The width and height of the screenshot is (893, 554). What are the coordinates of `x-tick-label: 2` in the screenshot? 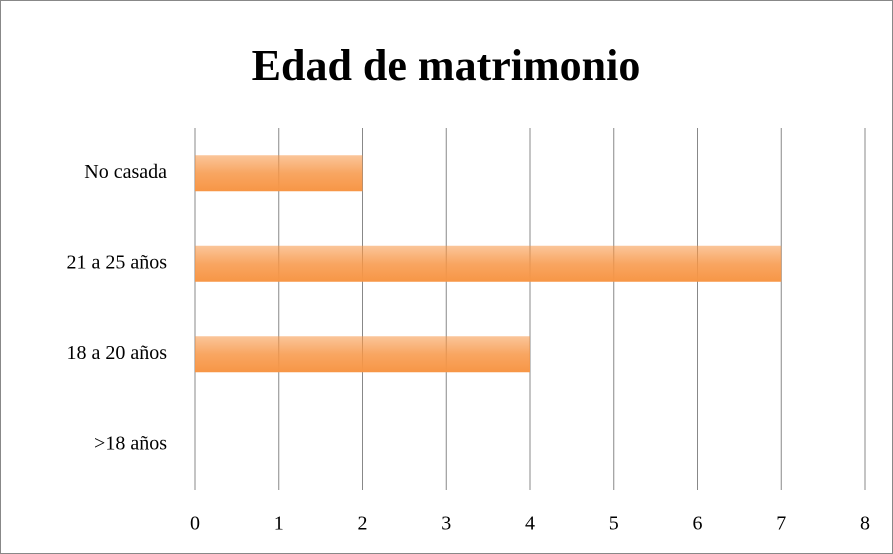 It's located at (363, 524).